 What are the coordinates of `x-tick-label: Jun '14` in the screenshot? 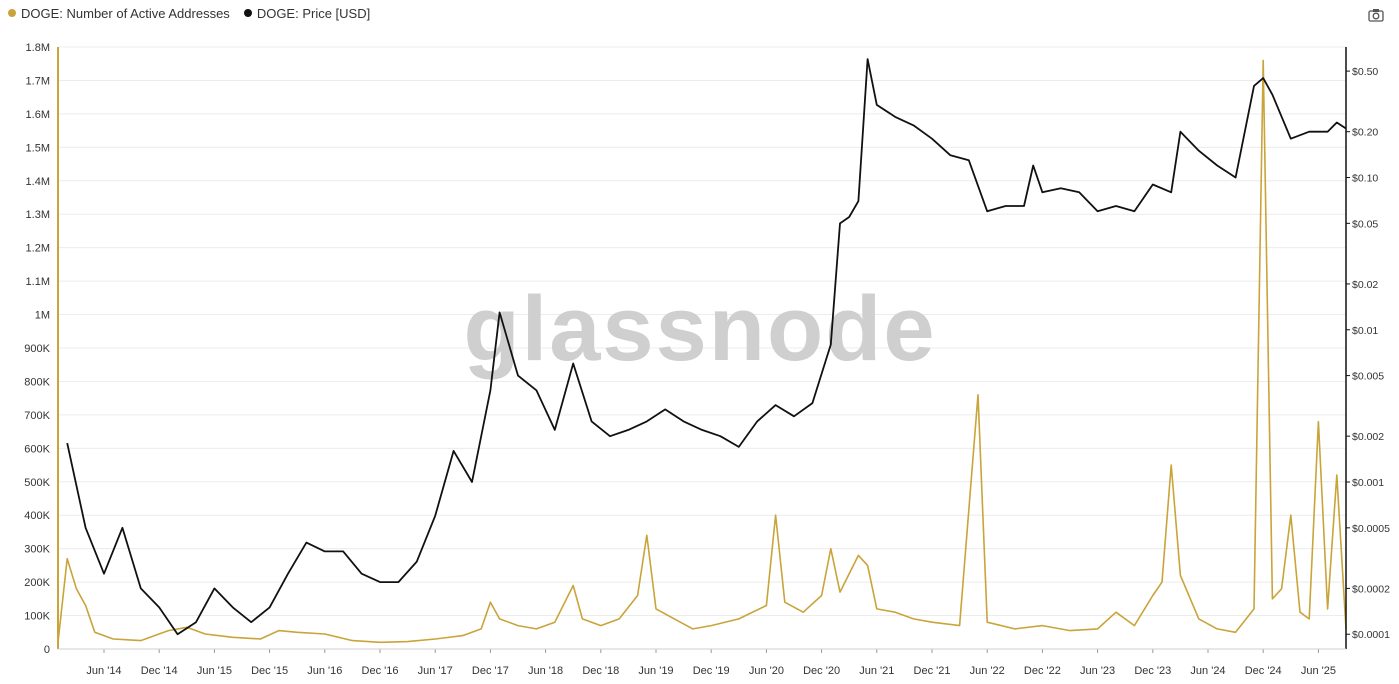 It's located at (103, 671).